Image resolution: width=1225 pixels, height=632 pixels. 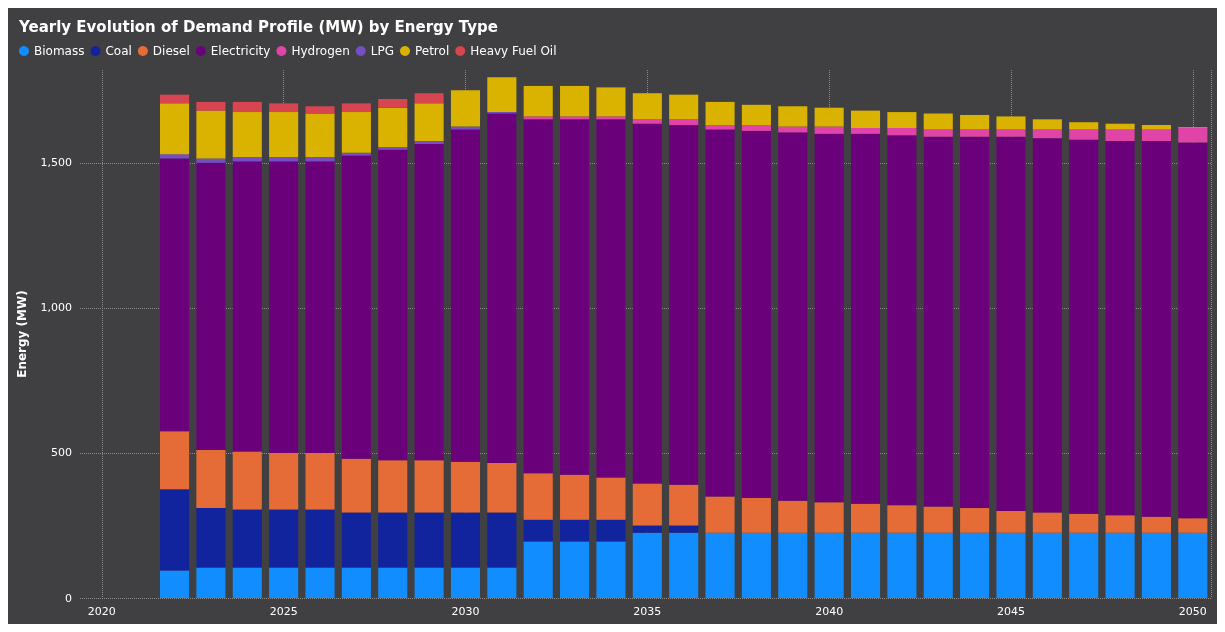 I want to click on x-tick-label: 2050, so click(x=1192, y=611).